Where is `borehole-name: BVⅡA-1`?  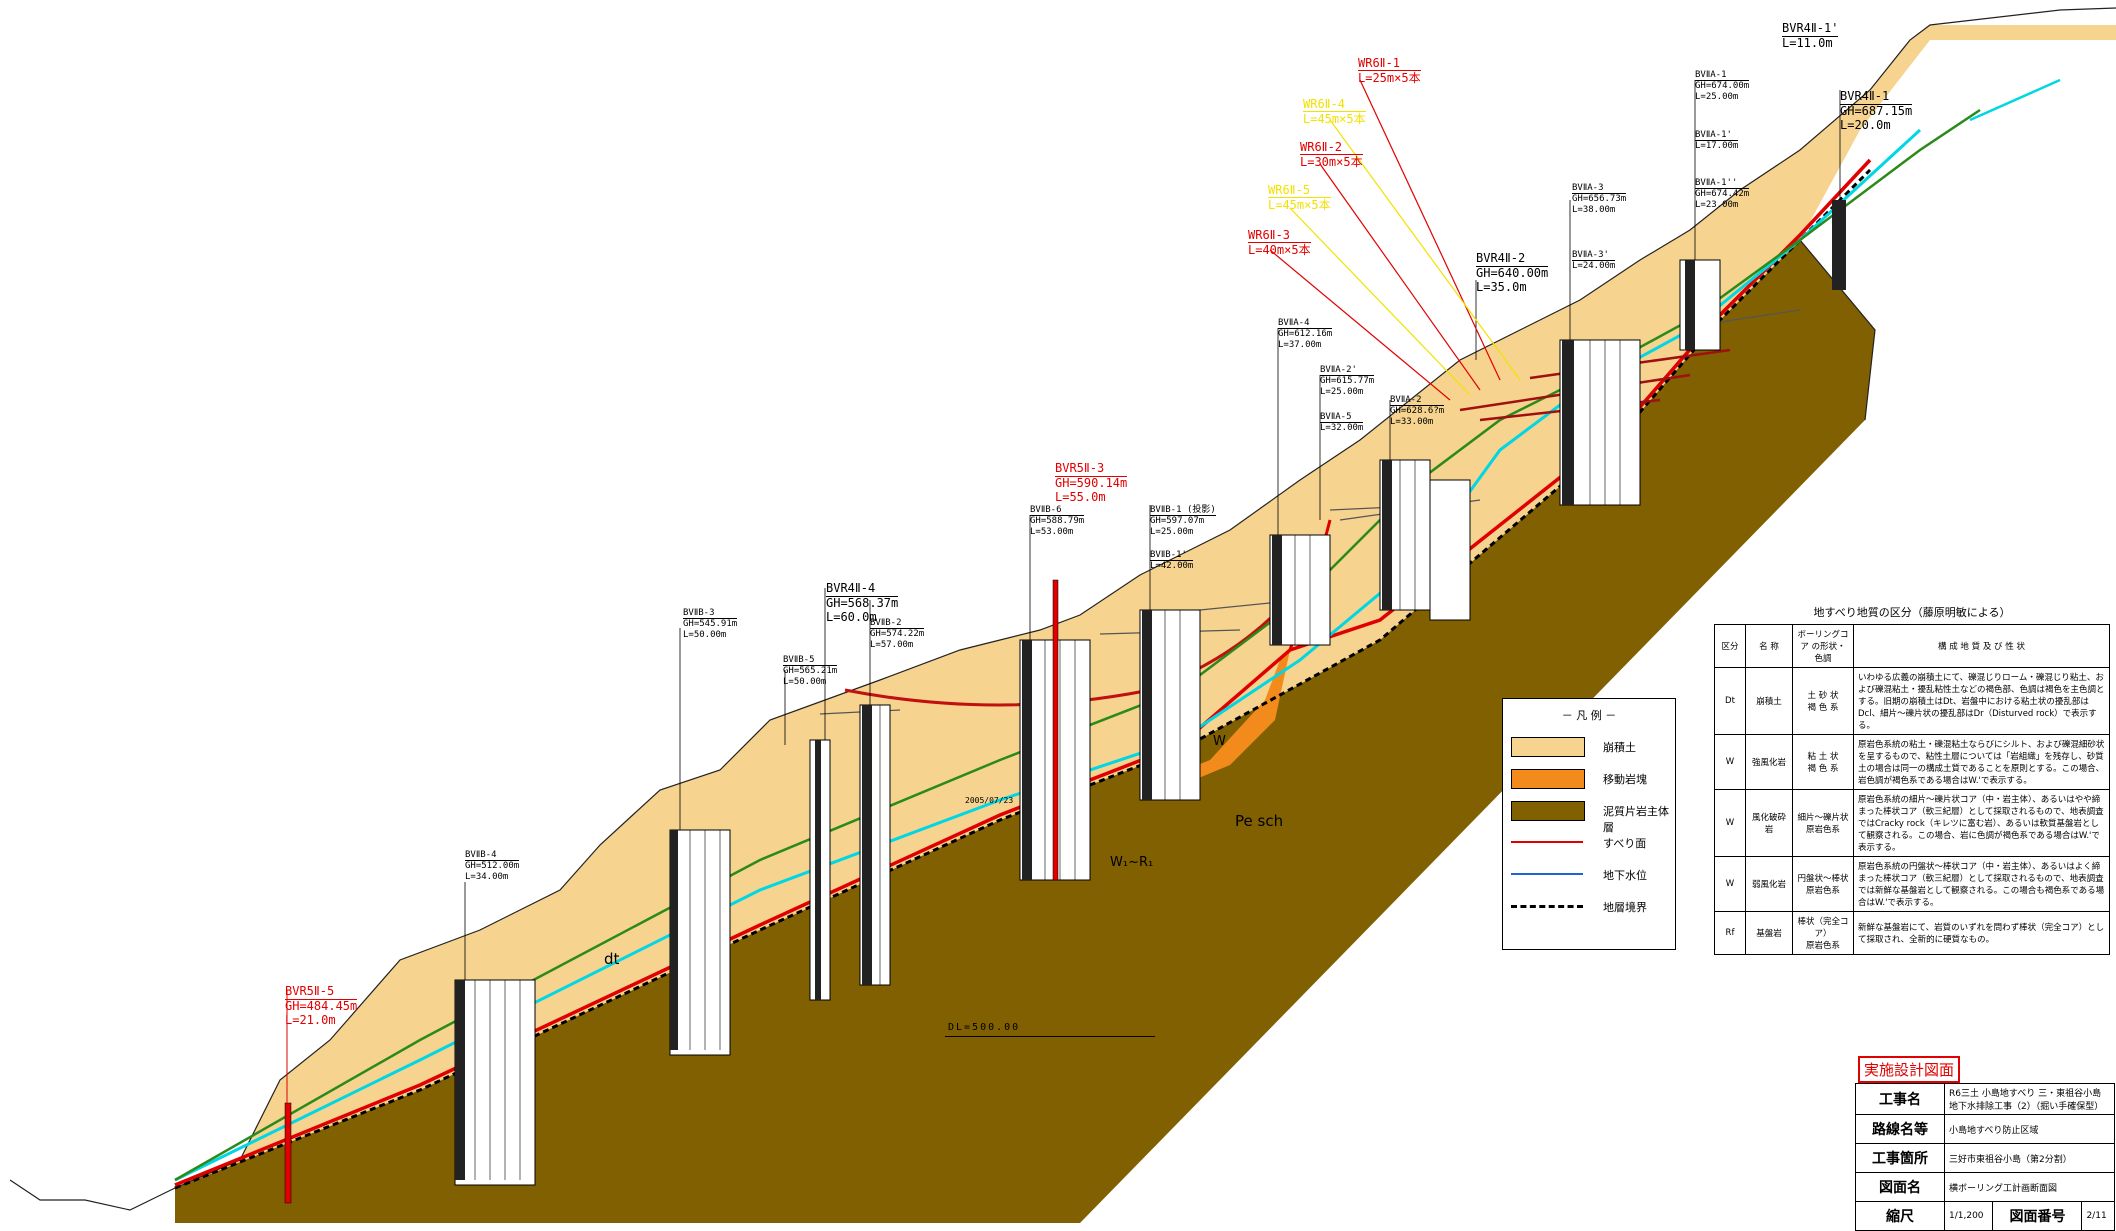 borehole-name: BVⅡA-1 is located at coordinates (1722, 76).